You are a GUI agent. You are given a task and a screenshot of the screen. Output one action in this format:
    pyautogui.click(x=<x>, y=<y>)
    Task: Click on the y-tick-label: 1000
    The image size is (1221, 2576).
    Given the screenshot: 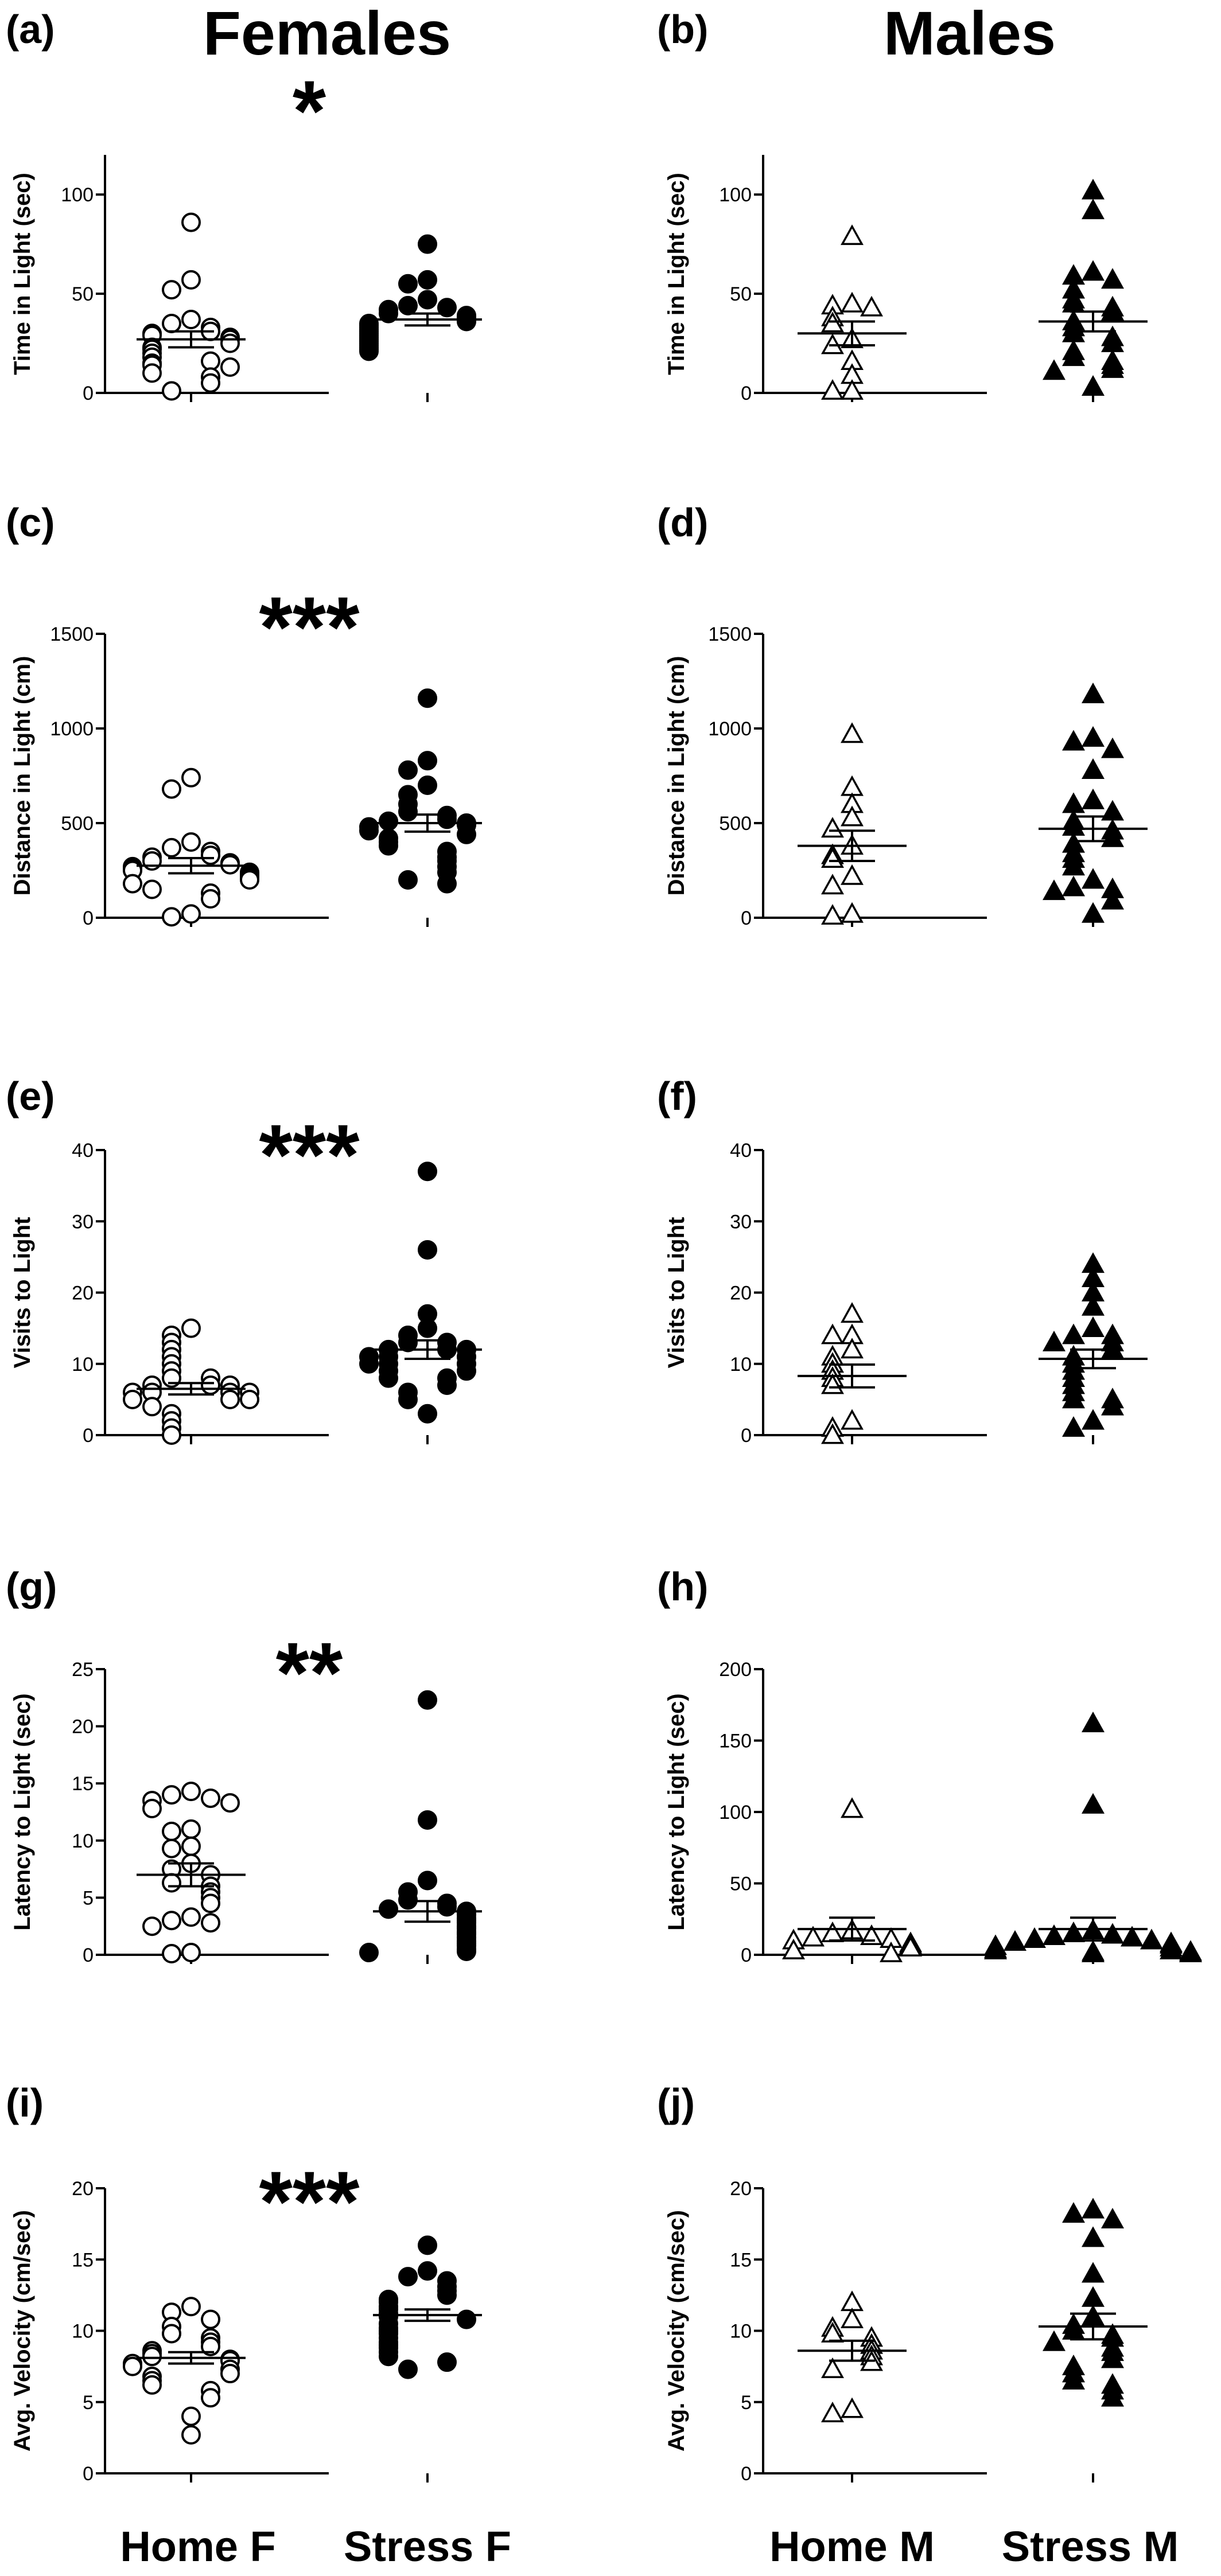 What is the action you would take?
    pyautogui.click(x=72, y=729)
    